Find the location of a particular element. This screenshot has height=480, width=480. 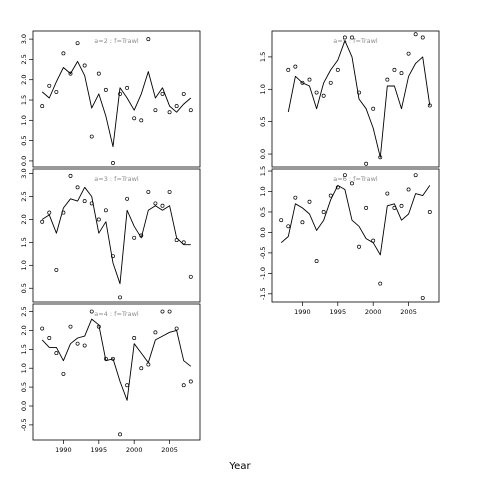

panel-2: 0.5 1.0 1.5 2.0 2.5 3.0 a=3 : f=Trawl is located at coordinates (110, 235).